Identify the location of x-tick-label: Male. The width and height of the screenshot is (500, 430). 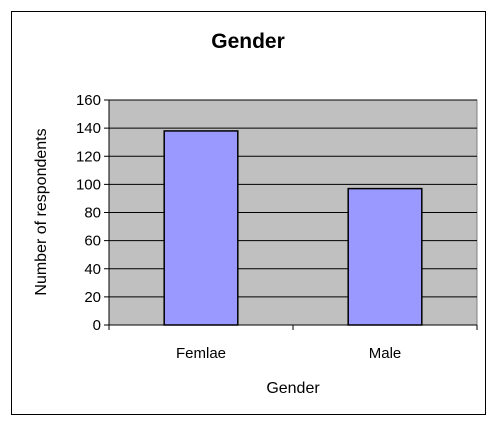
(385, 353).